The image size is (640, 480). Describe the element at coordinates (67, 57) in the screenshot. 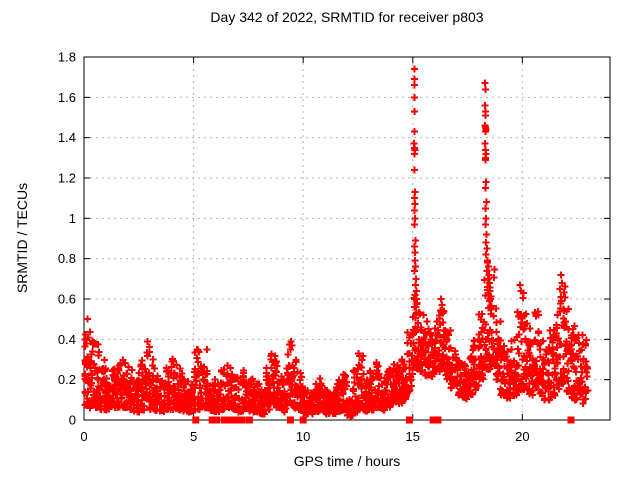

I see `y-tick-label: 1.8` at that location.